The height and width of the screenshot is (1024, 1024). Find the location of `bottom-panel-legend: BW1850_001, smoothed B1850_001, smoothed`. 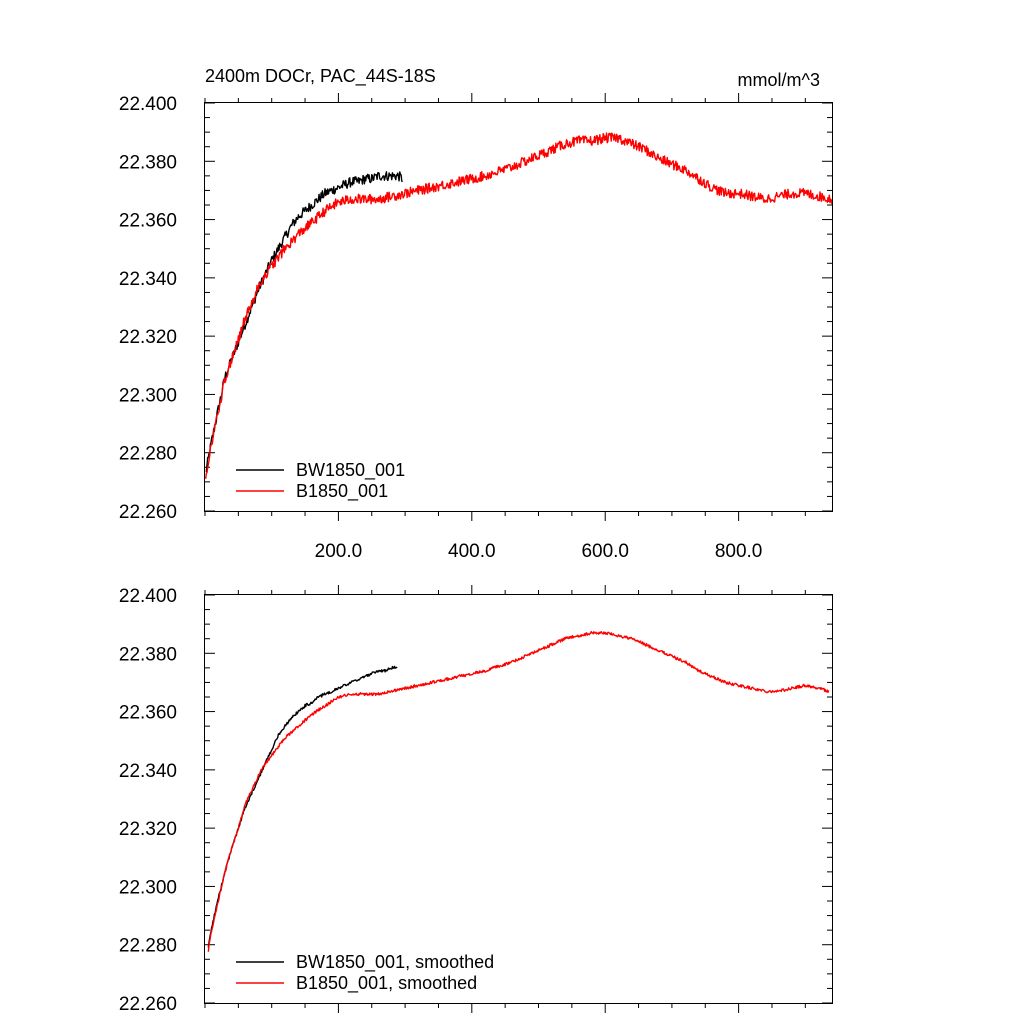

bottom-panel-legend: BW1850_001, smoothed B1850_001, smoothed is located at coordinates (365, 973).